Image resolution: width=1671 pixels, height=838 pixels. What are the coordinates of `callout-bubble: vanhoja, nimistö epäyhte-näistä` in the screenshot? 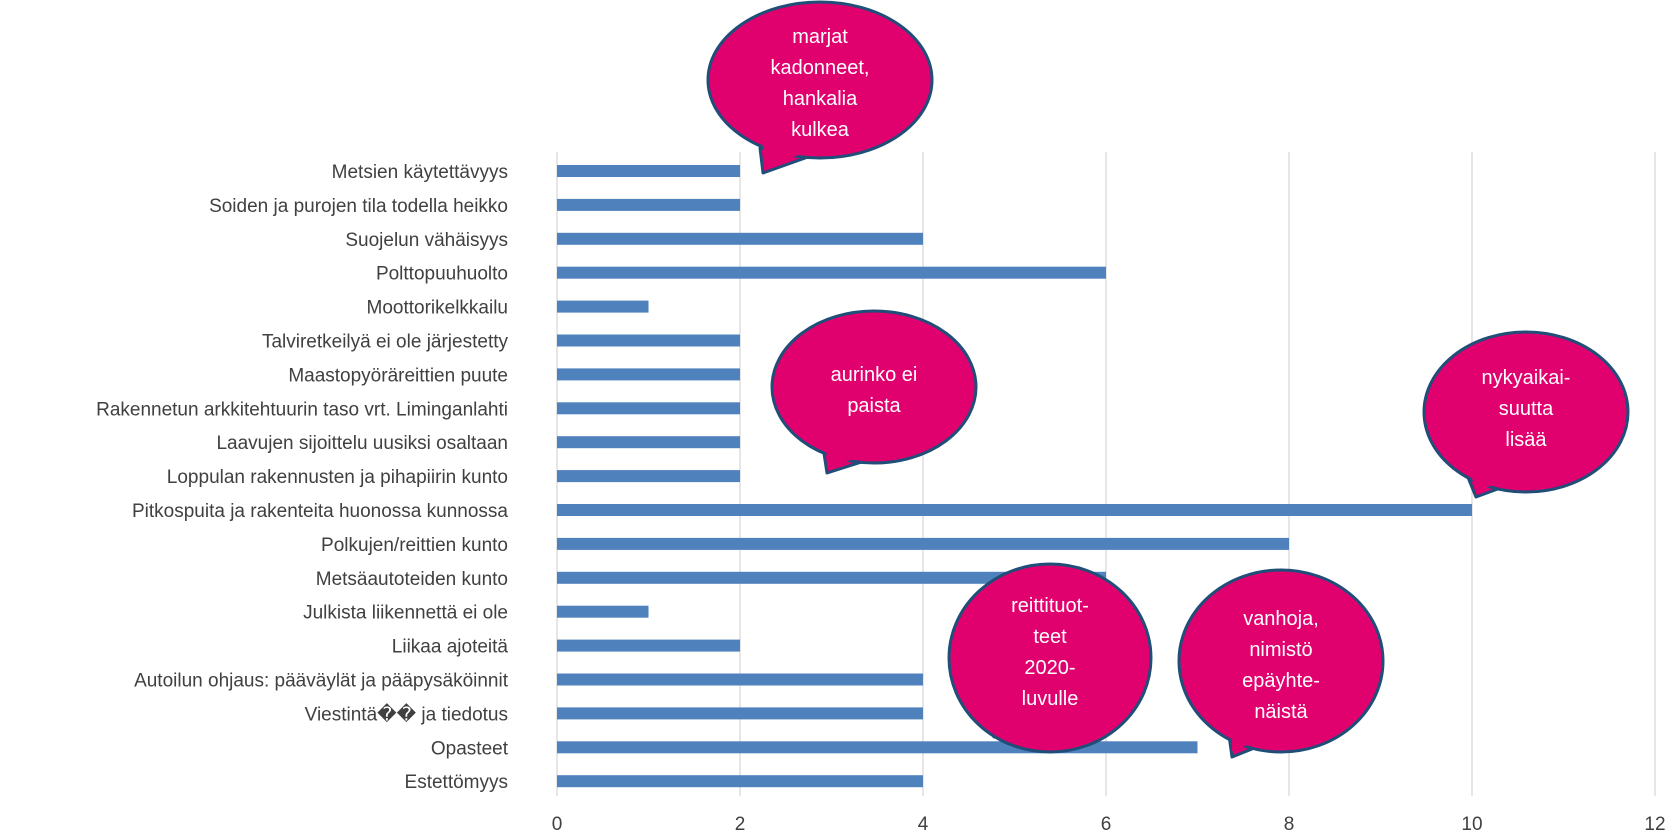 It's located at (1281, 663).